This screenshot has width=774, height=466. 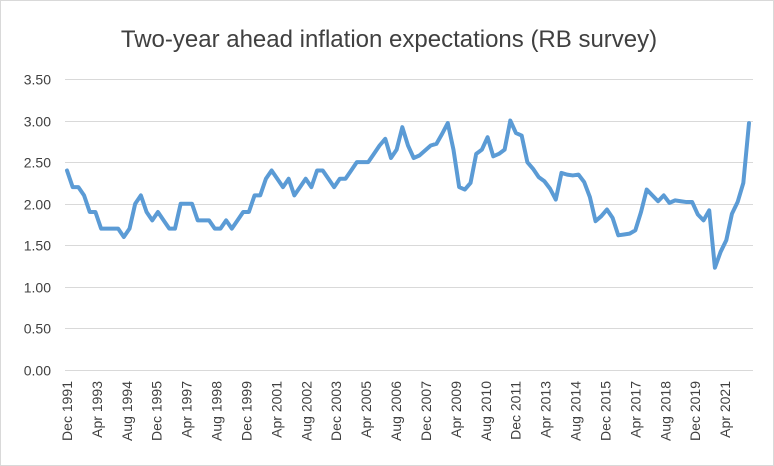 I want to click on x-tick-label: Aug 2002, so click(x=306, y=411).